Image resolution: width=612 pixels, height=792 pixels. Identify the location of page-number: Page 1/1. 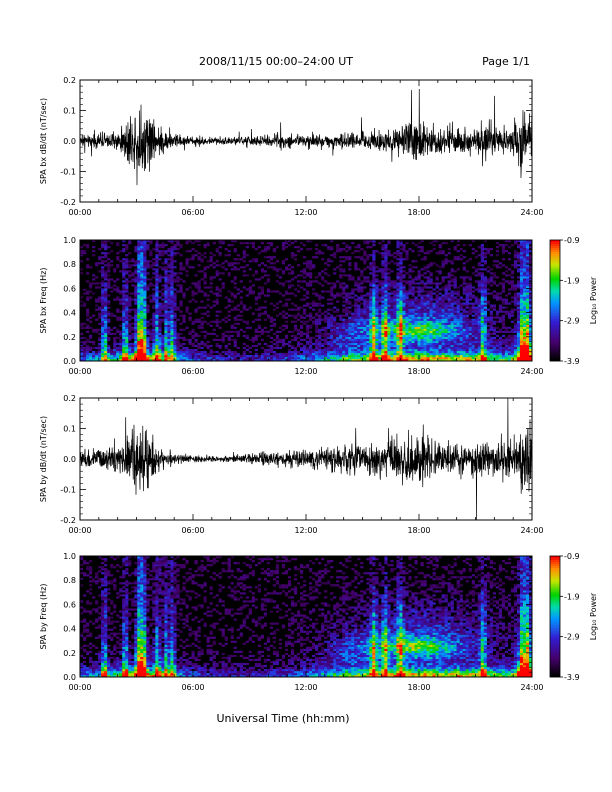
(506, 61).